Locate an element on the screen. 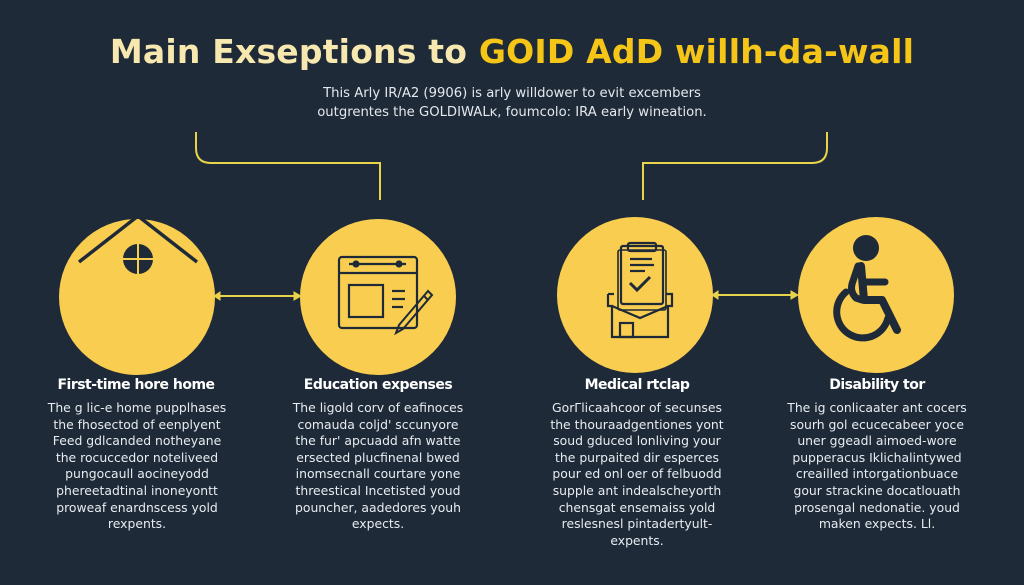  card-line: expents. is located at coordinates (637, 540).